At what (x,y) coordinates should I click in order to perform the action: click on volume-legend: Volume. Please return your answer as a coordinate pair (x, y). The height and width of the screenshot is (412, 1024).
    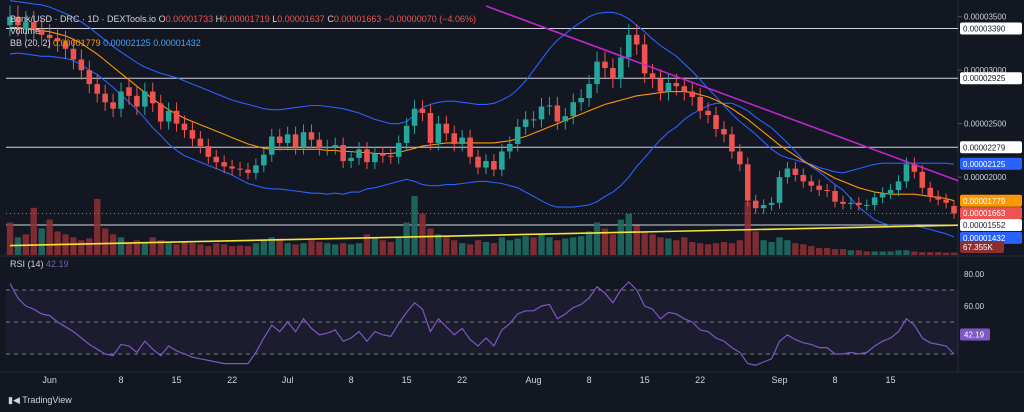
    Looking at the image, I should click on (25, 31).